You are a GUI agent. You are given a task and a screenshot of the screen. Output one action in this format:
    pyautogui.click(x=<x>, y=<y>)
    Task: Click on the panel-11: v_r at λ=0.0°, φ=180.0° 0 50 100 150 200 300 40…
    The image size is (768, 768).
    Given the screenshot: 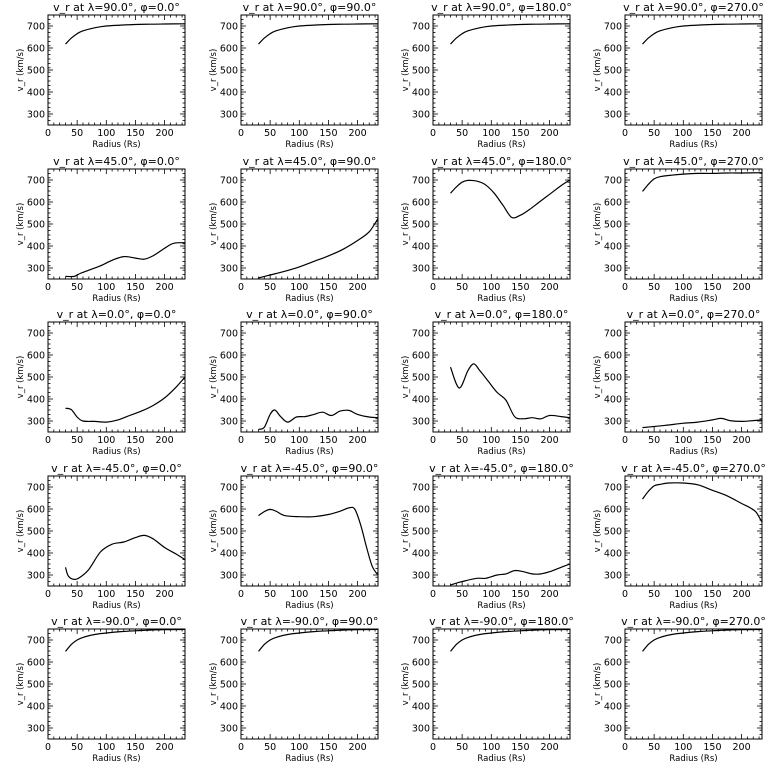 What is the action you would take?
    pyautogui.click(x=486, y=382)
    